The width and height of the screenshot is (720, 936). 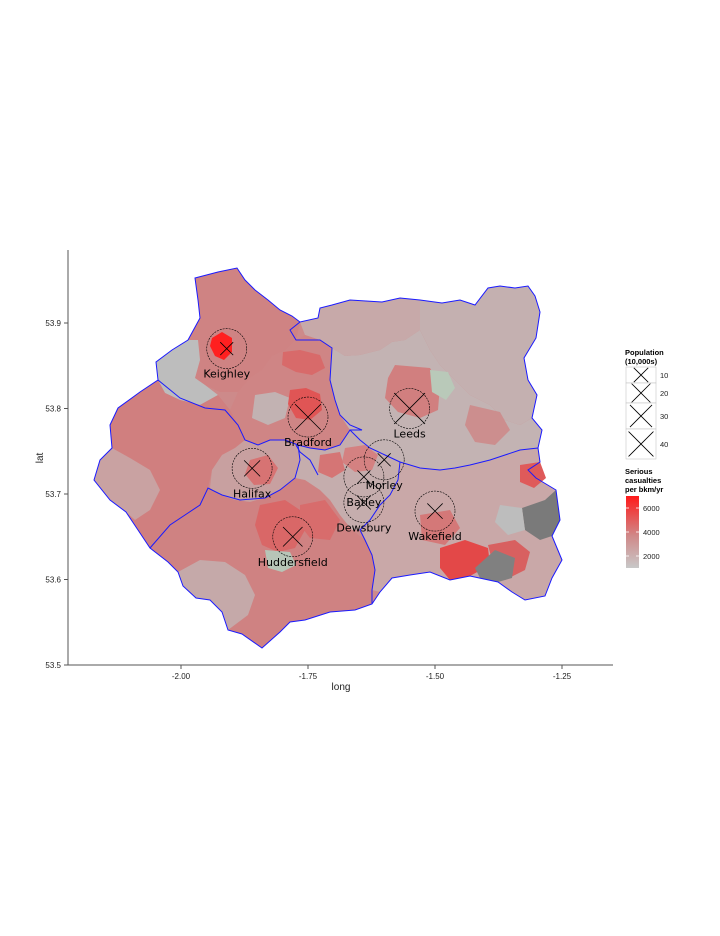 What do you see at coordinates (53, 409) in the screenshot?
I see `y-tick-label: 53.8` at bounding box center [53, 409].